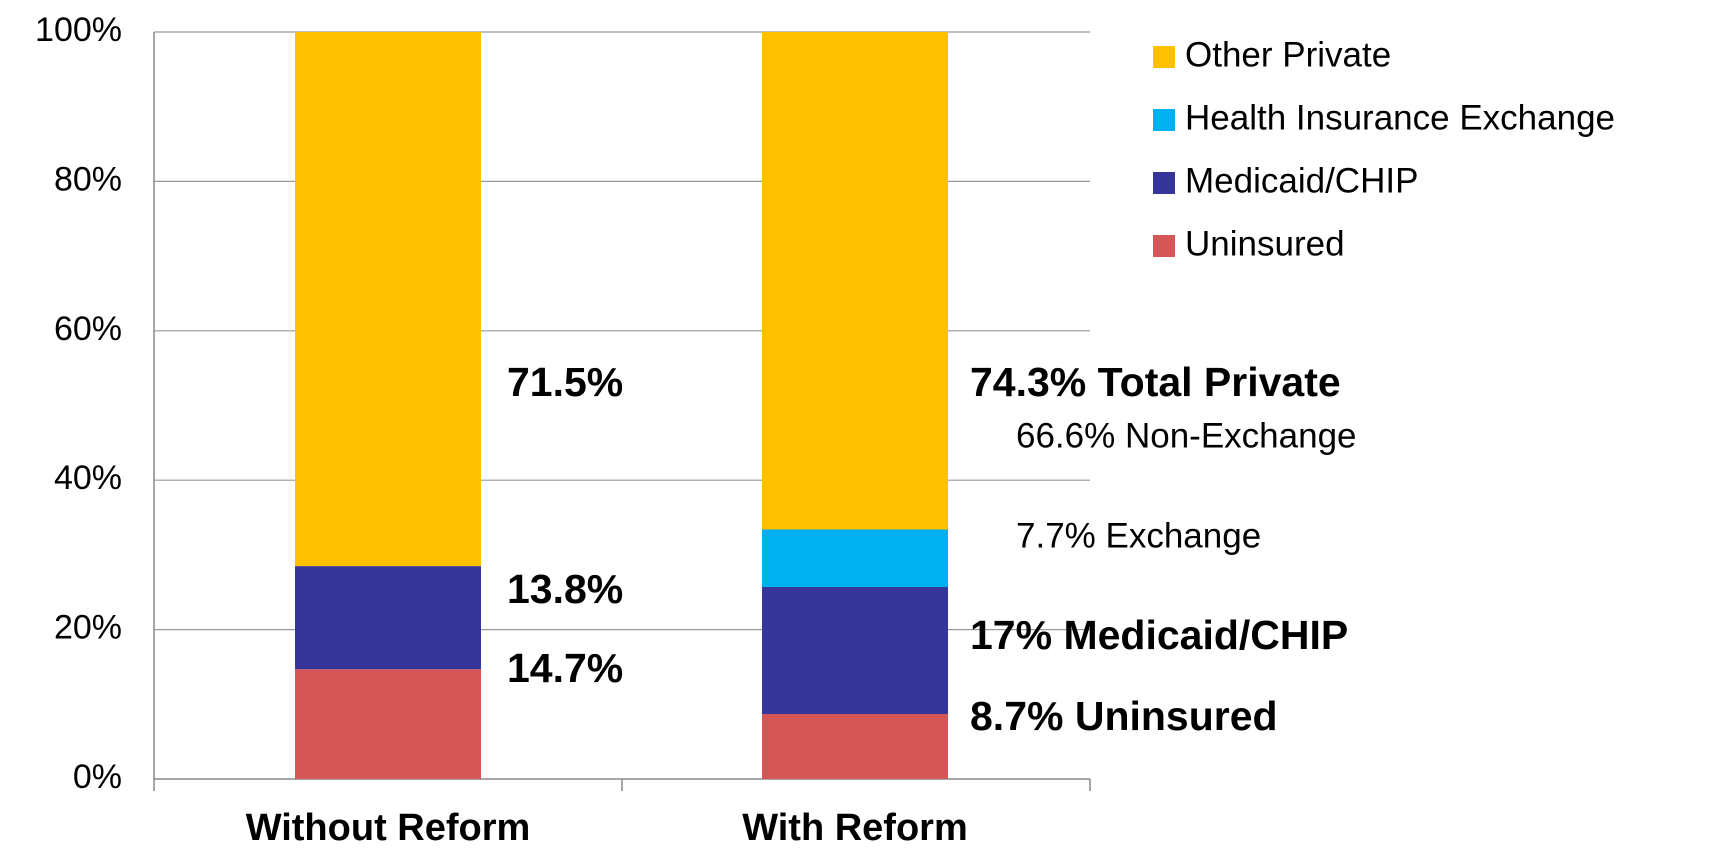  What do you see at coordinates (88, 329) in the screenshot?
I see `y-tick-label: 60%` at bounding box center [88, 329].